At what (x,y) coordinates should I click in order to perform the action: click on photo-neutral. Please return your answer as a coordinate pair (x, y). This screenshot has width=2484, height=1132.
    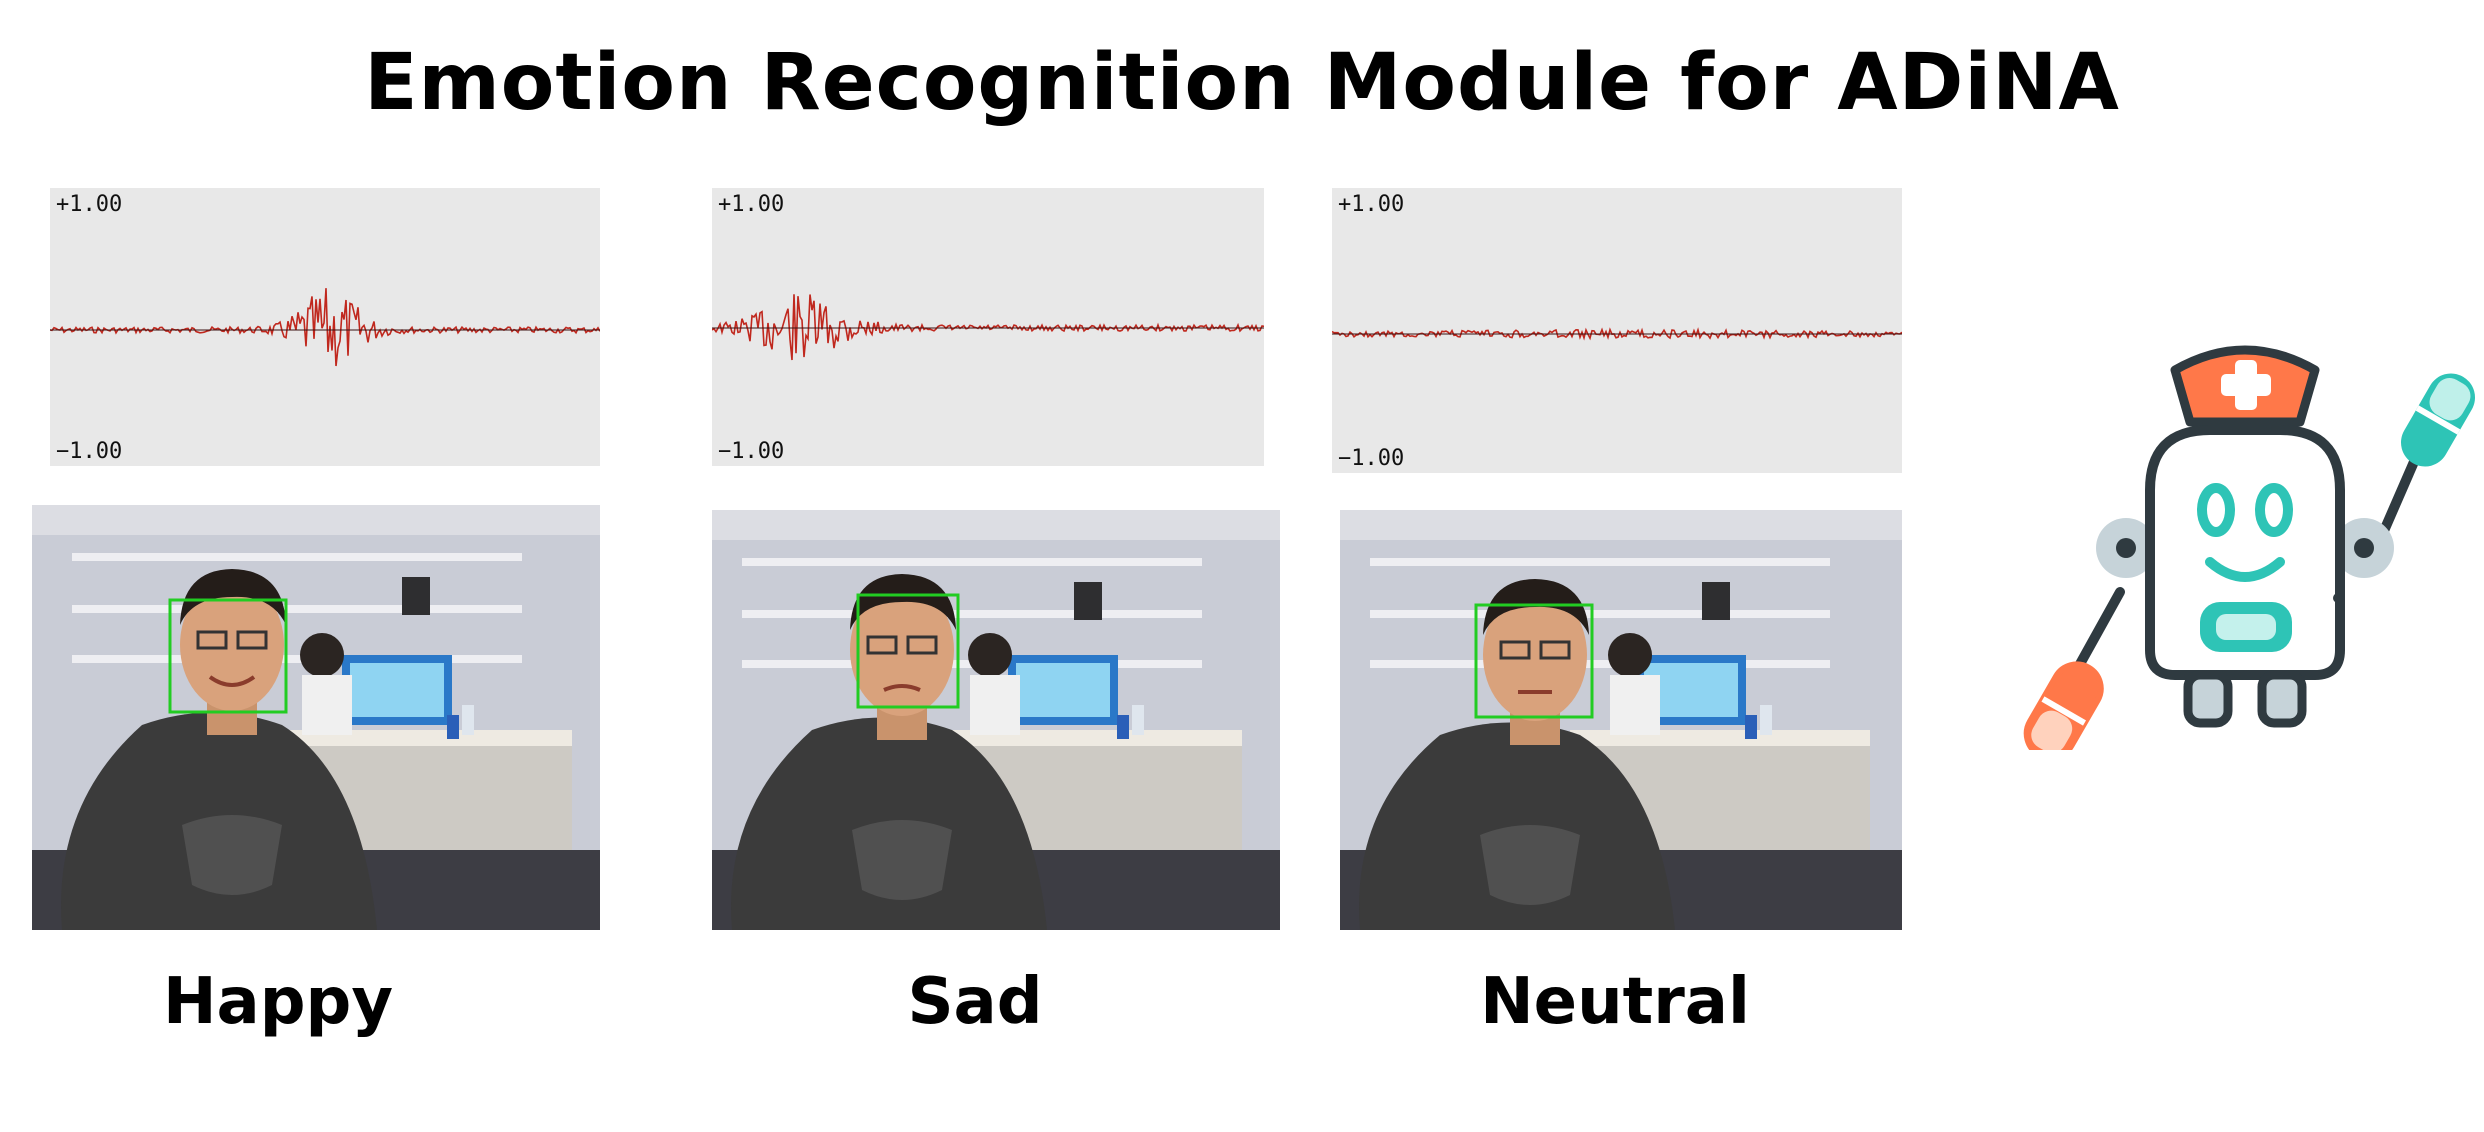
    Looking at the image, I should click on (1621, 720).